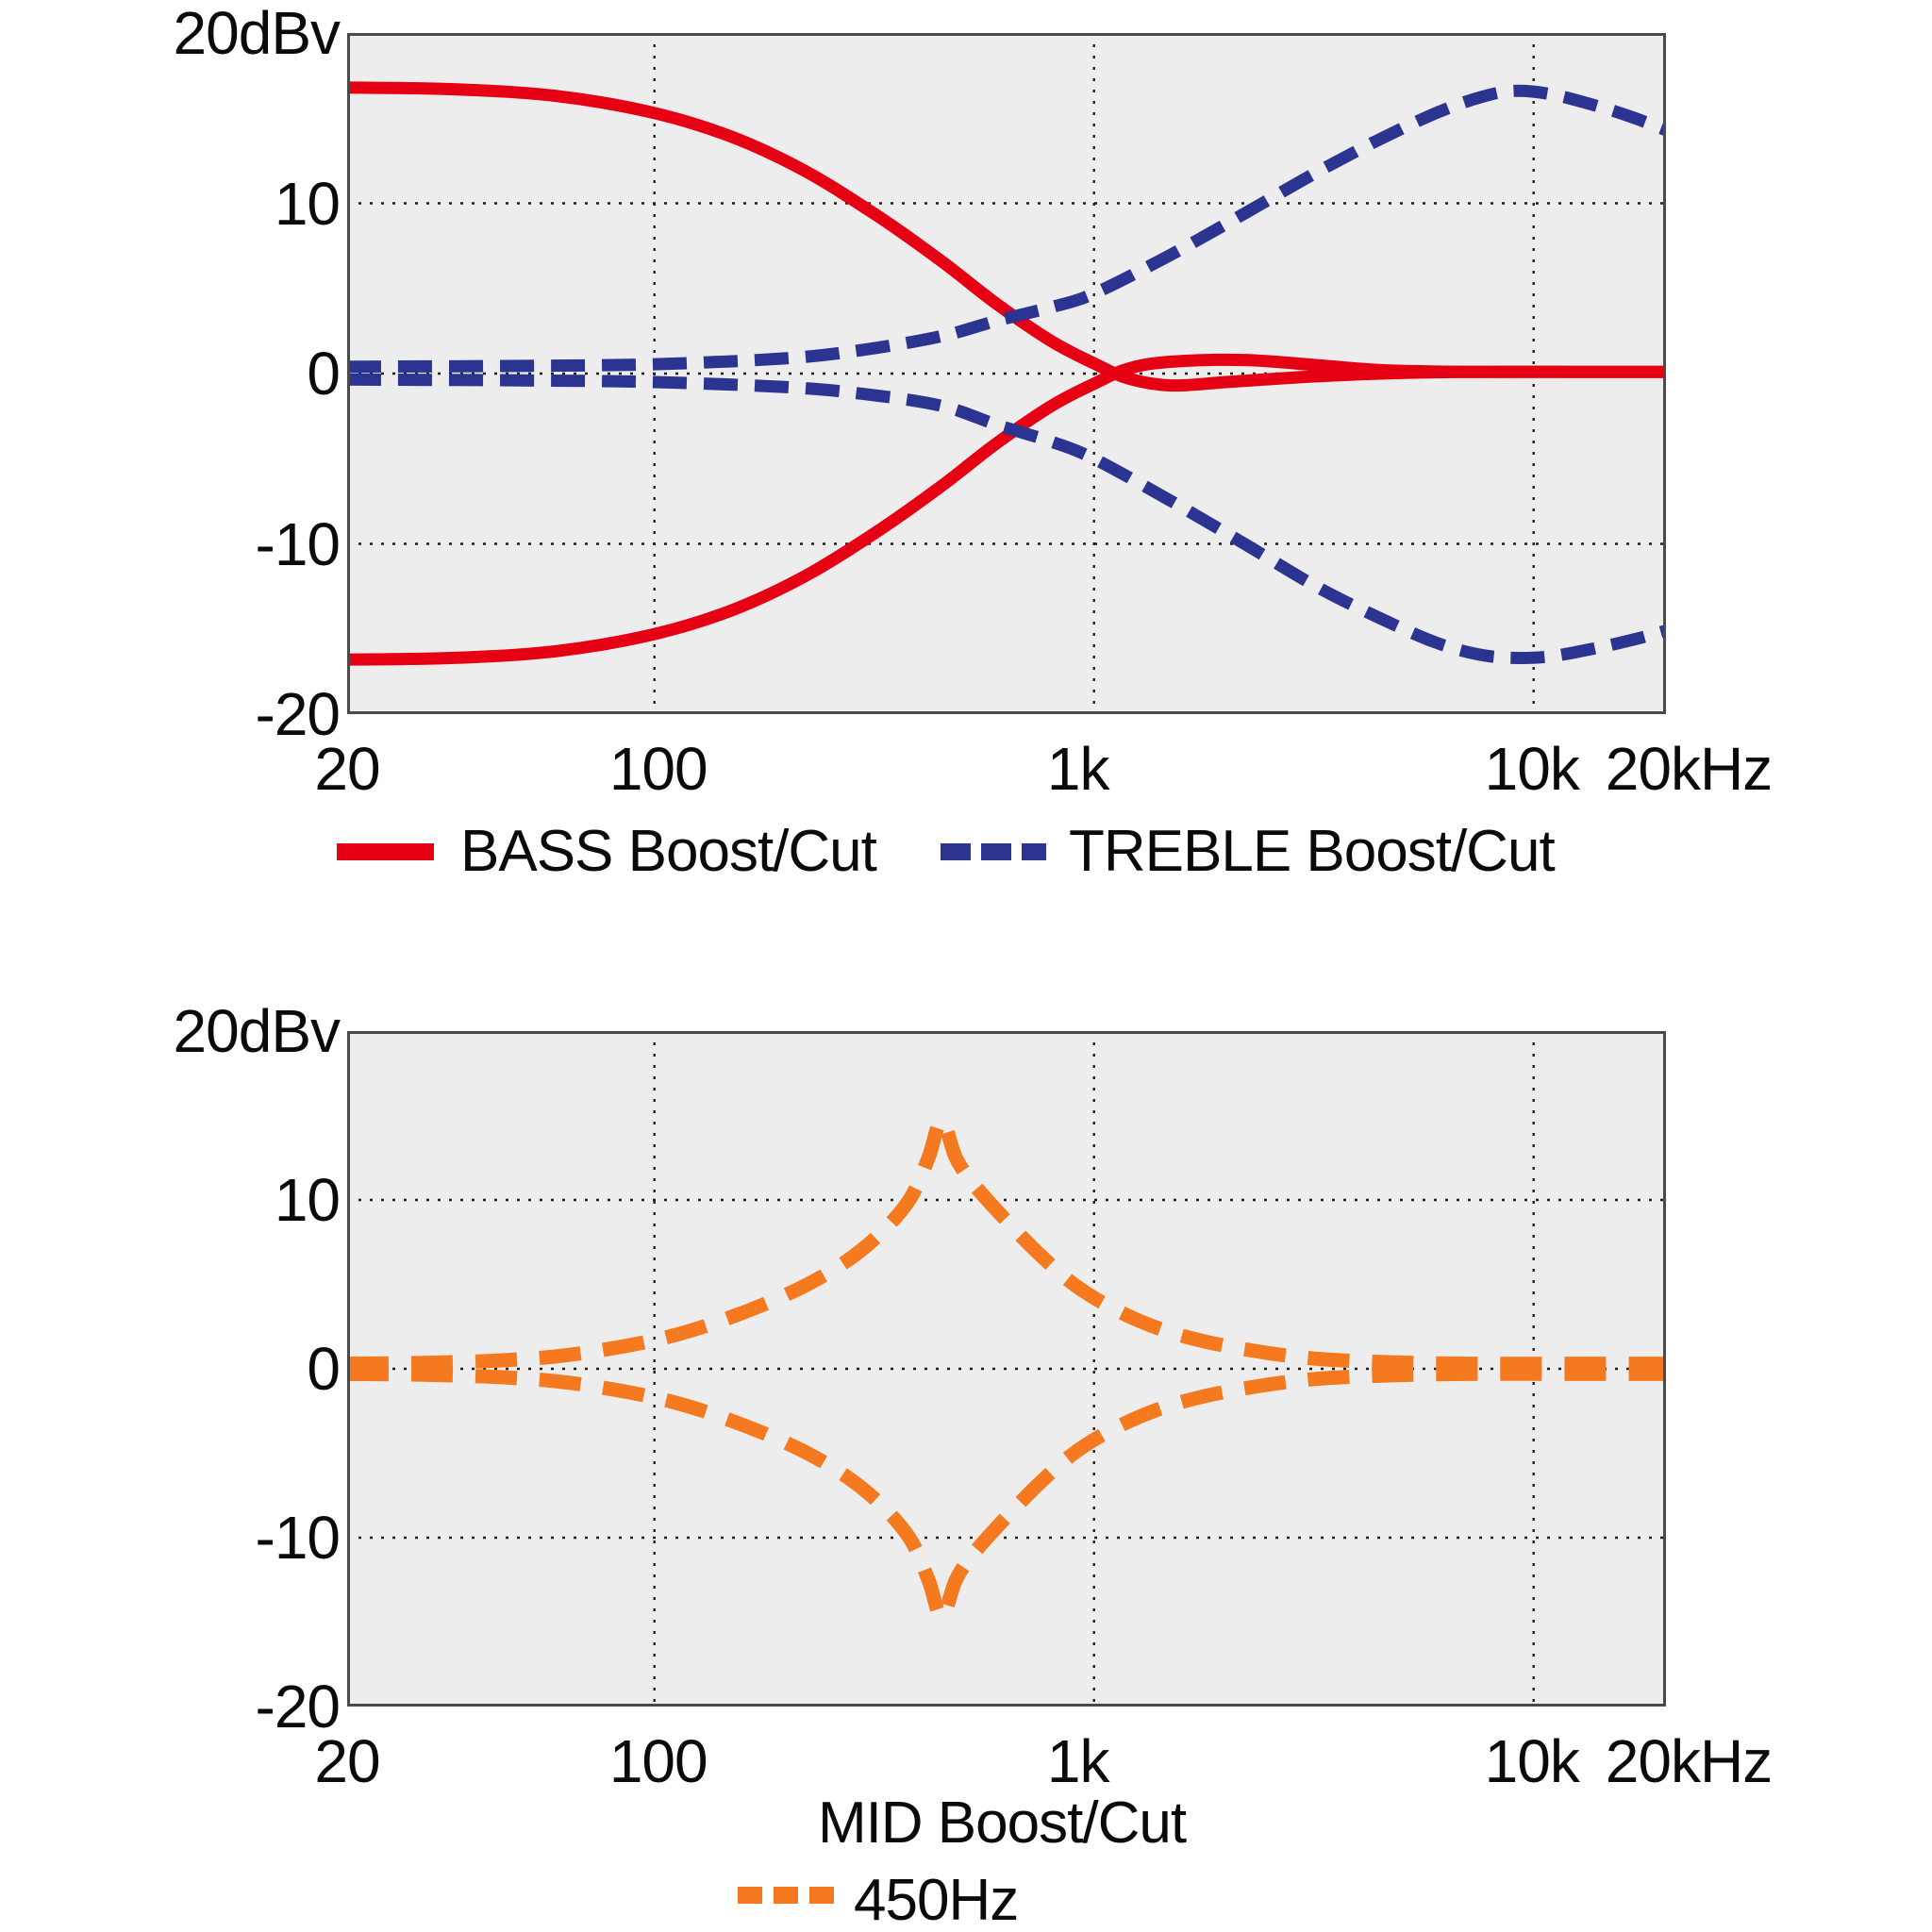  I want to click on treble-legend-label: TREBLE Boost/Cut, so click(1312, 851).